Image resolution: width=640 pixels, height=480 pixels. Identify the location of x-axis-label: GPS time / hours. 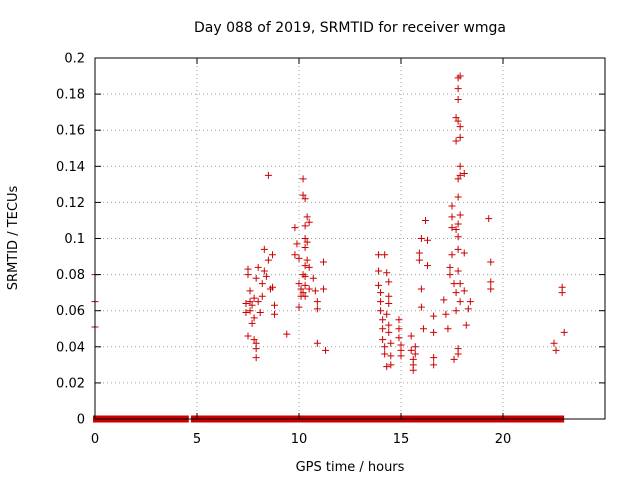
(350, 467).